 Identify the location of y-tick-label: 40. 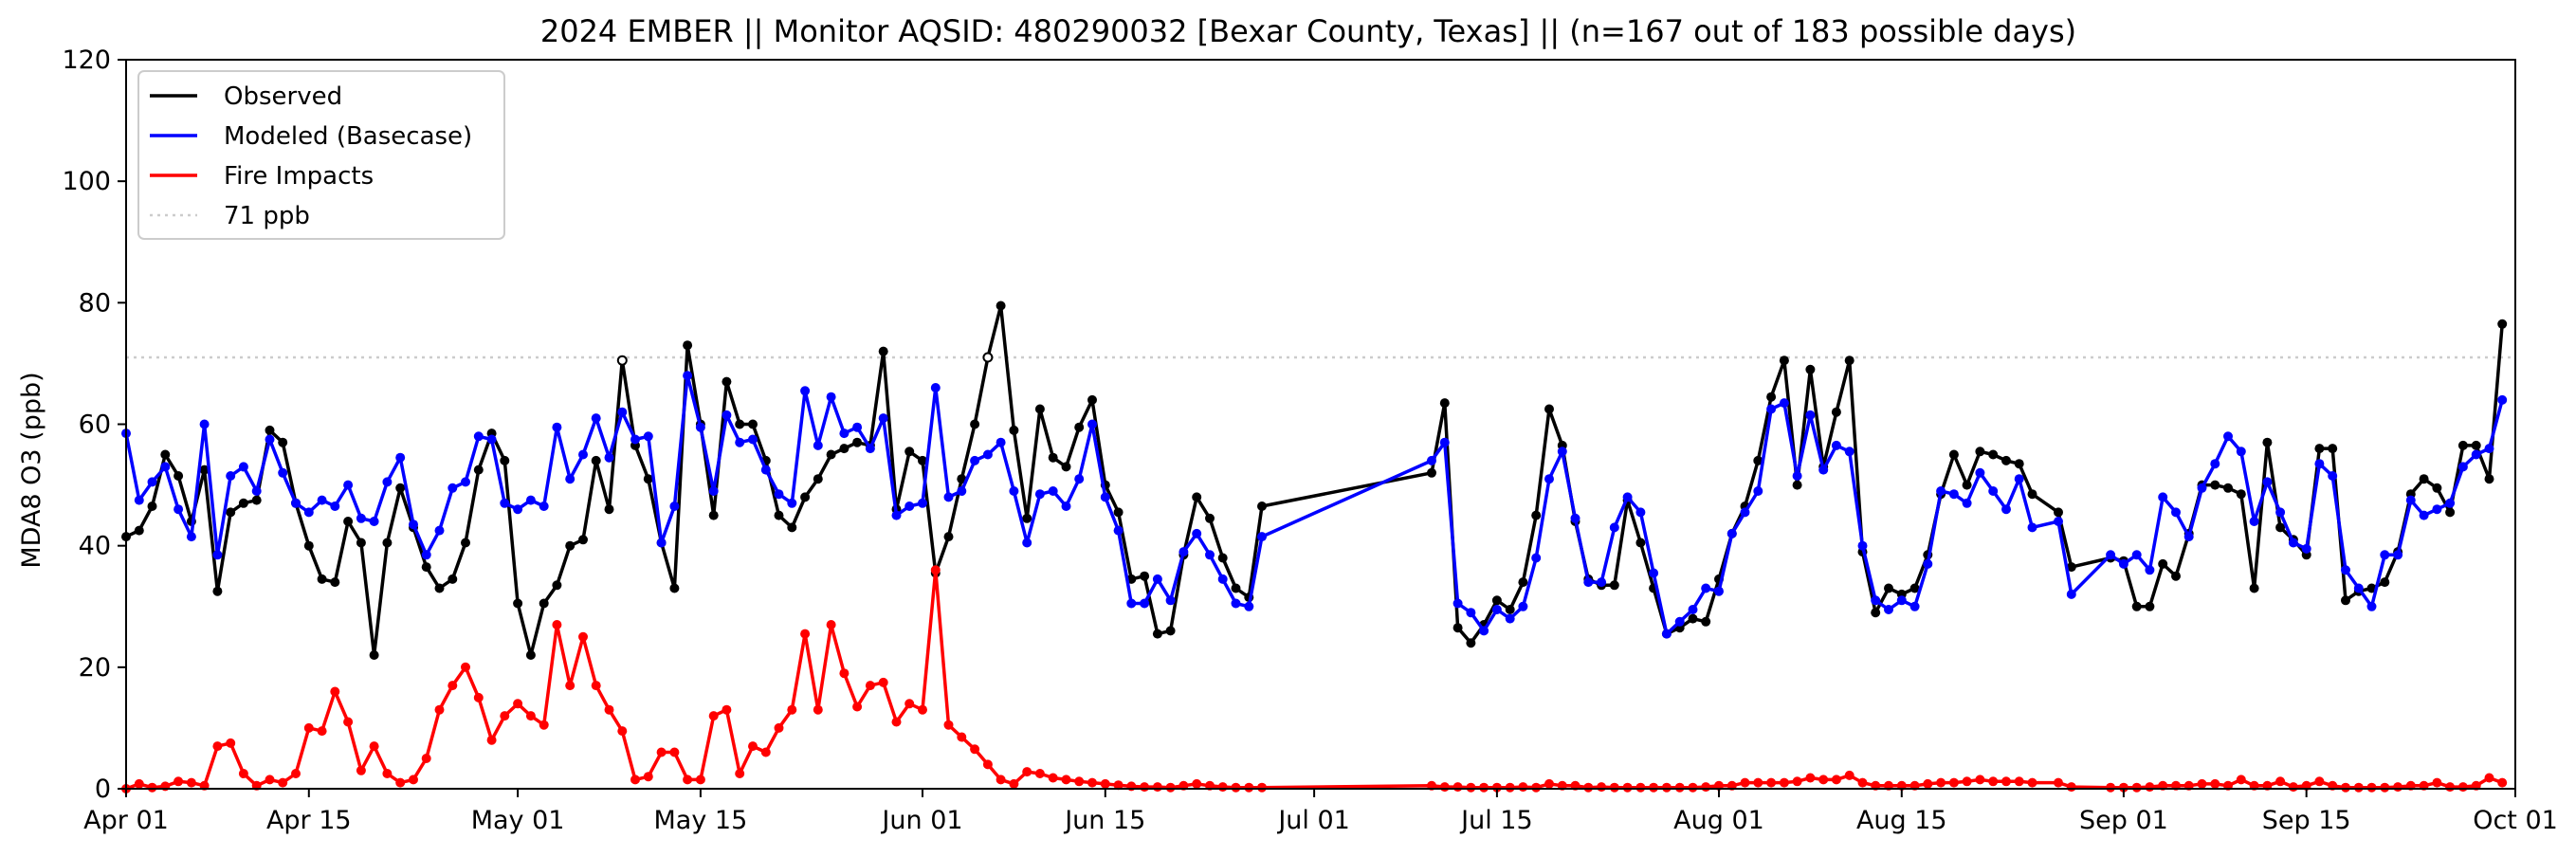
(95, 546).